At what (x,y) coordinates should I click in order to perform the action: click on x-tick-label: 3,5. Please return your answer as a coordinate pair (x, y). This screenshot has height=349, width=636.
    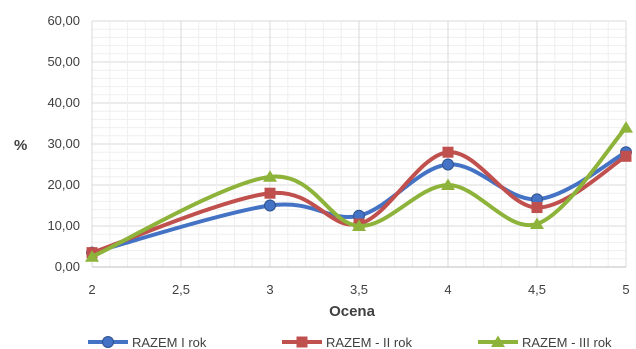
    Looking at the image, I should click on (359, 289).